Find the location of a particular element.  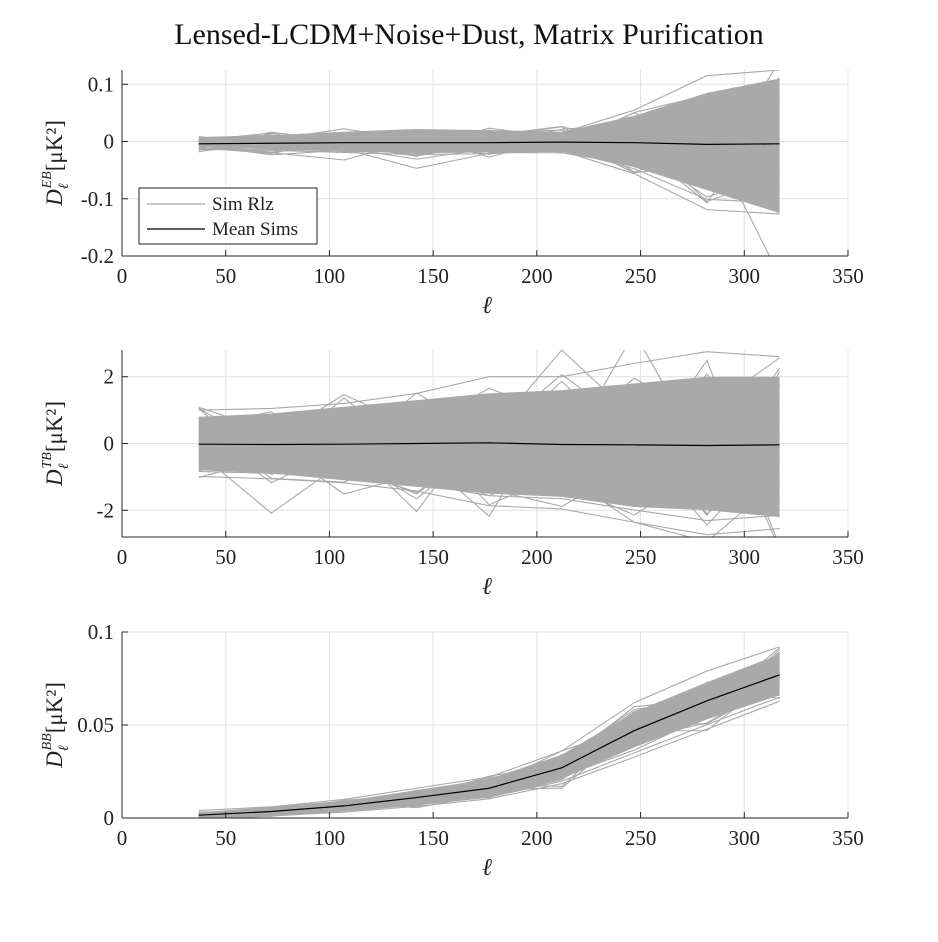

y-axis-label-text: DℓTB[μK²] is located at coordinates (56, 444).